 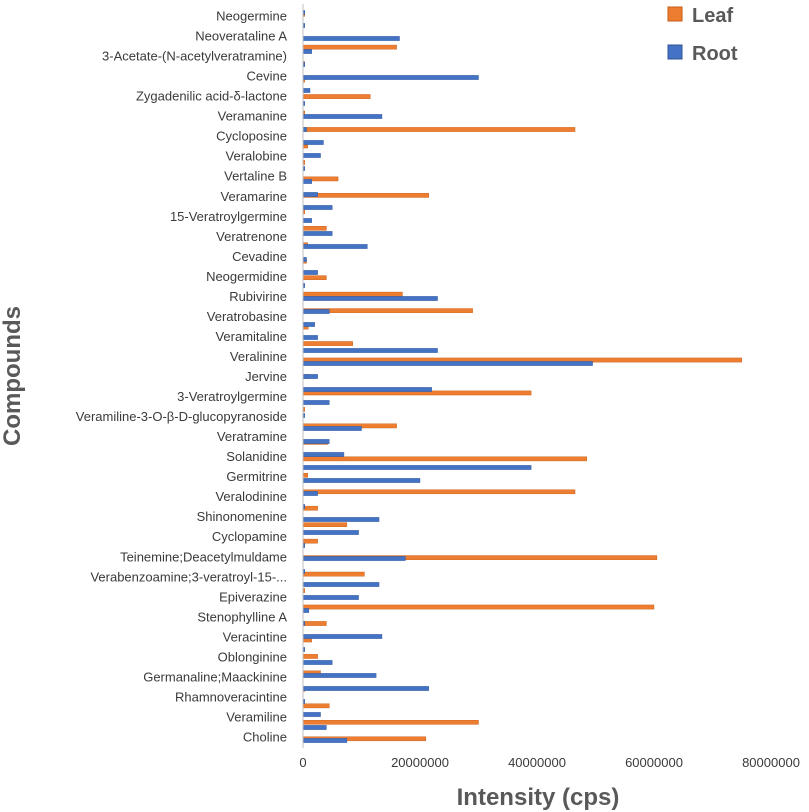 I want to click on category-label: Germitrine, so click(x=256, y=476).